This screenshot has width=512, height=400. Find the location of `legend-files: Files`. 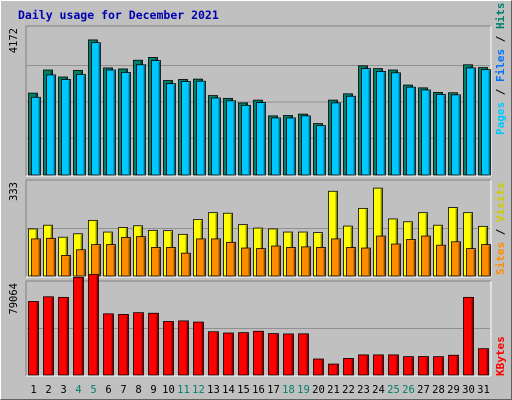

legend-files: Files is located at coordinates (500, 65).